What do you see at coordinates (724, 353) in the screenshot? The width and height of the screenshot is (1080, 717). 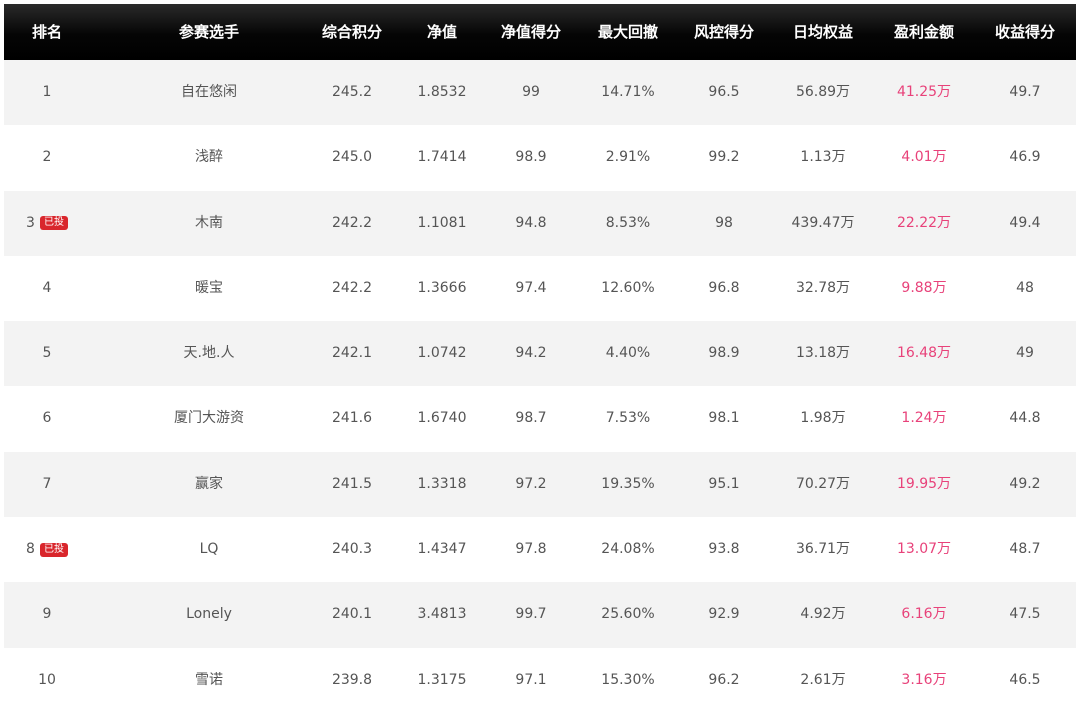 I see `risk-score: 98.9` at bounding box center [724, 353].